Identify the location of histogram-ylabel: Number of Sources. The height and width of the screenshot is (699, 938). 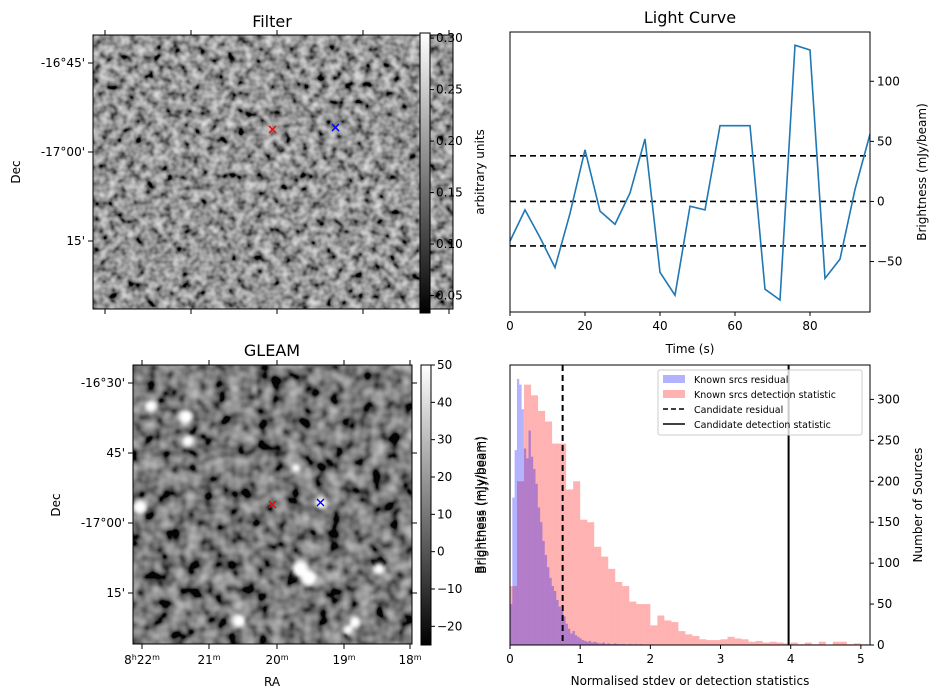
(918, 505).